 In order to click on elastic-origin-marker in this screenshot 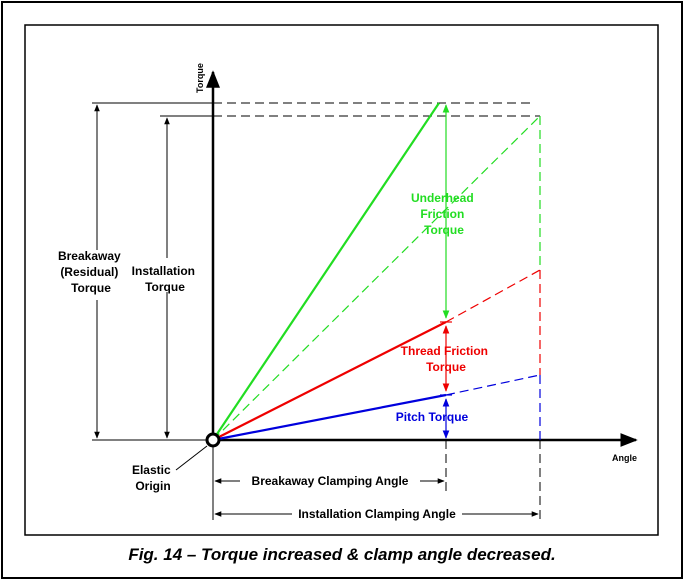, I will do `click(213, 440)`.